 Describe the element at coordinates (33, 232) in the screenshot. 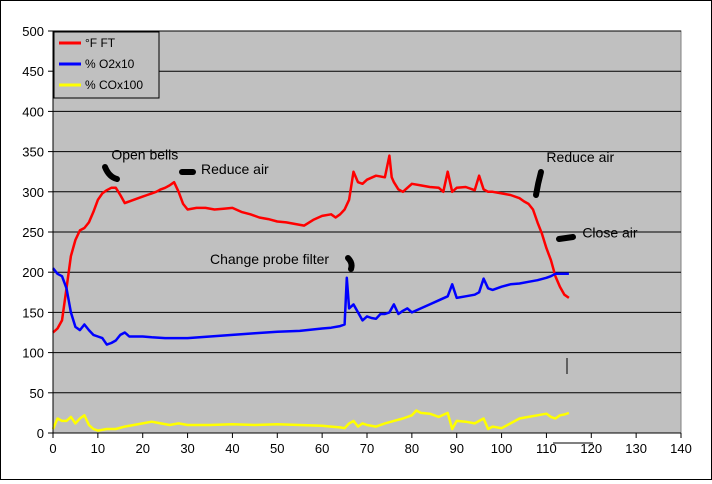

I see `y-tick-label: 250` at that location.